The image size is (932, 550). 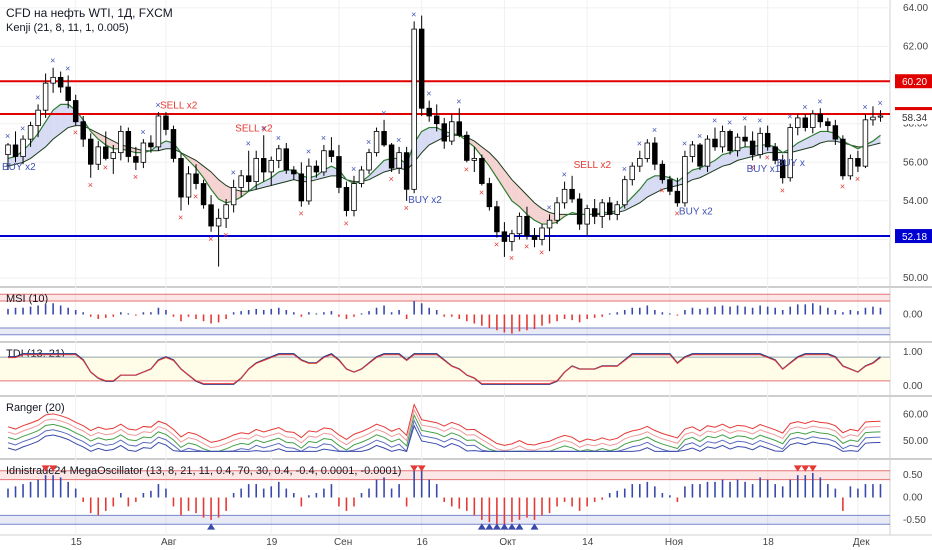 I want to click on ranger-band-line, so click(x=444, y=424).